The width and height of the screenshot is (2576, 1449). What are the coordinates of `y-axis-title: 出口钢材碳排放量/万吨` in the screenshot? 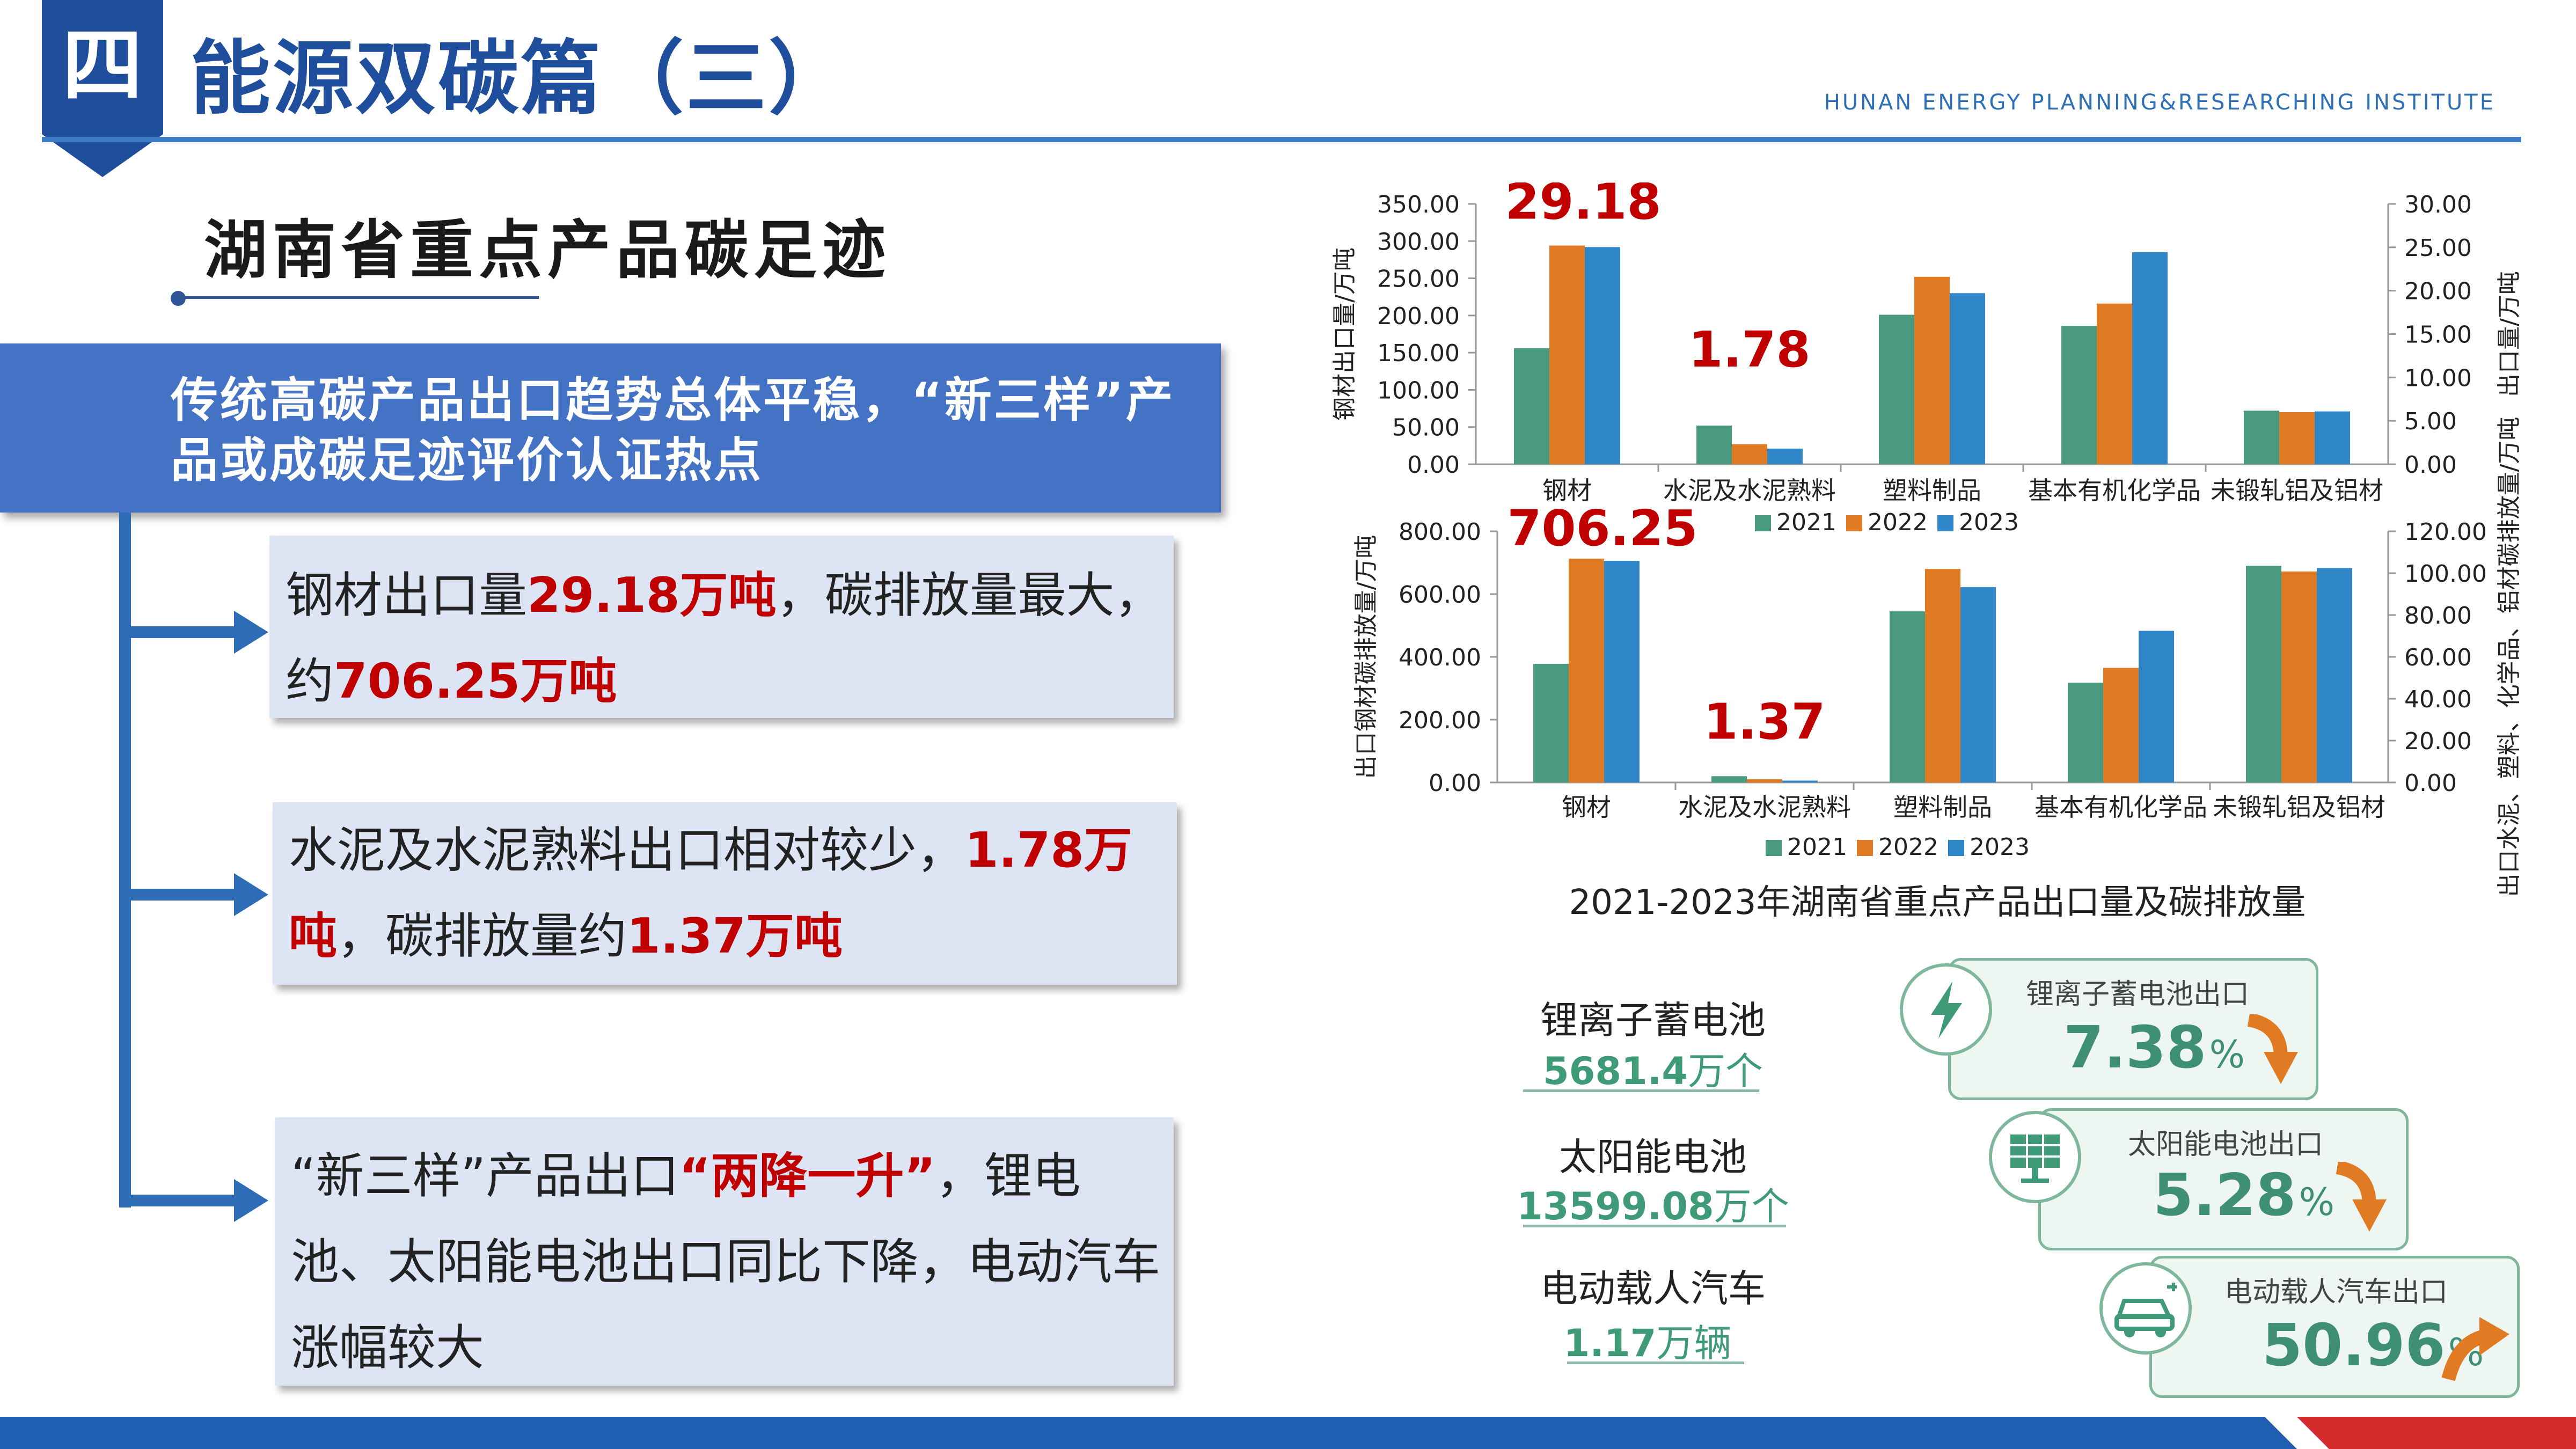 It's located at (1366, 657).